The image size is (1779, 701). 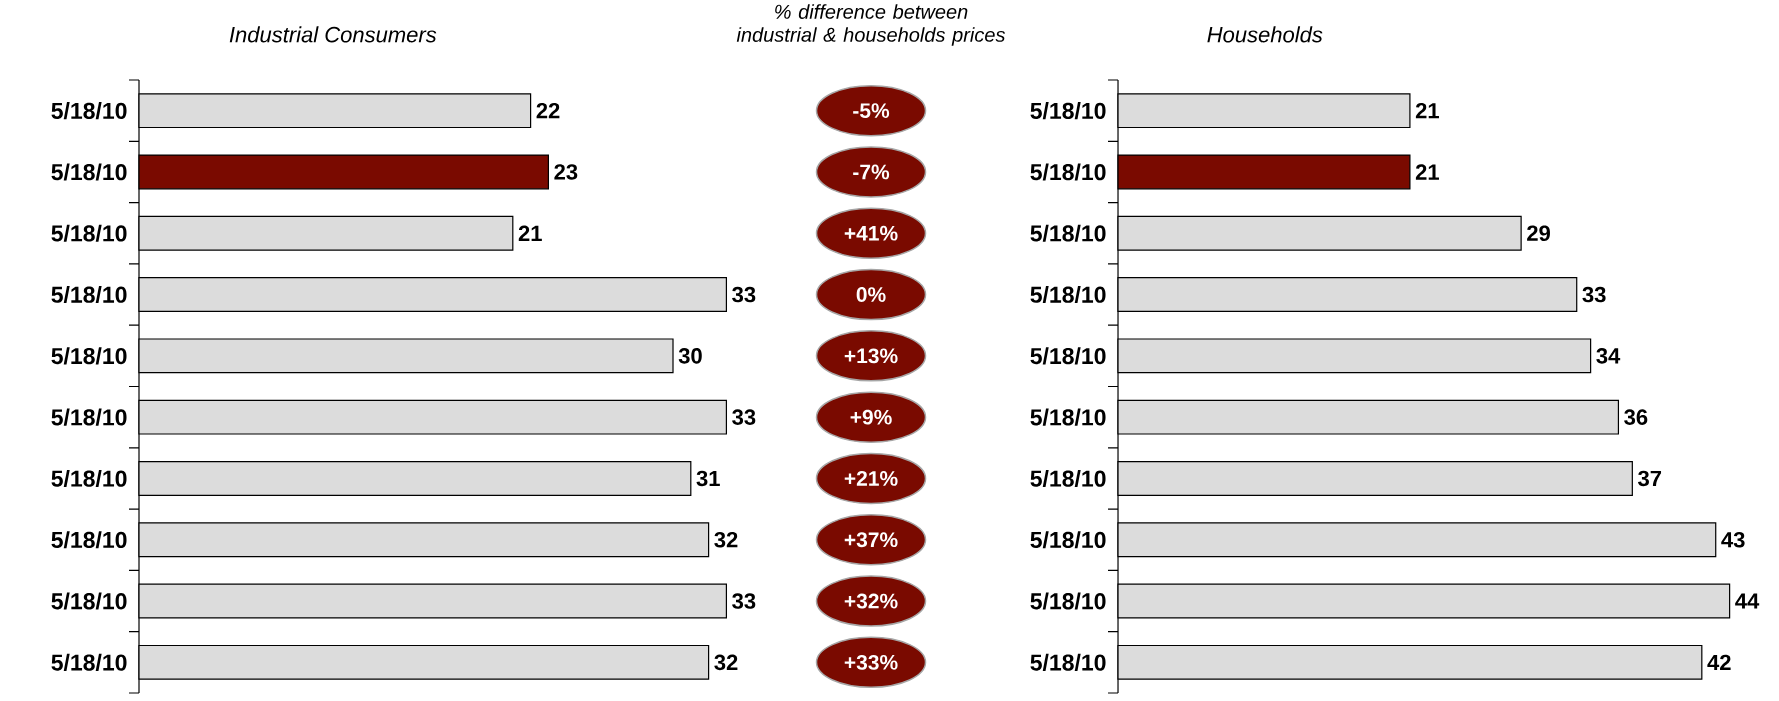 I want to click on data-label: 37, so click(x=1650, y=478).